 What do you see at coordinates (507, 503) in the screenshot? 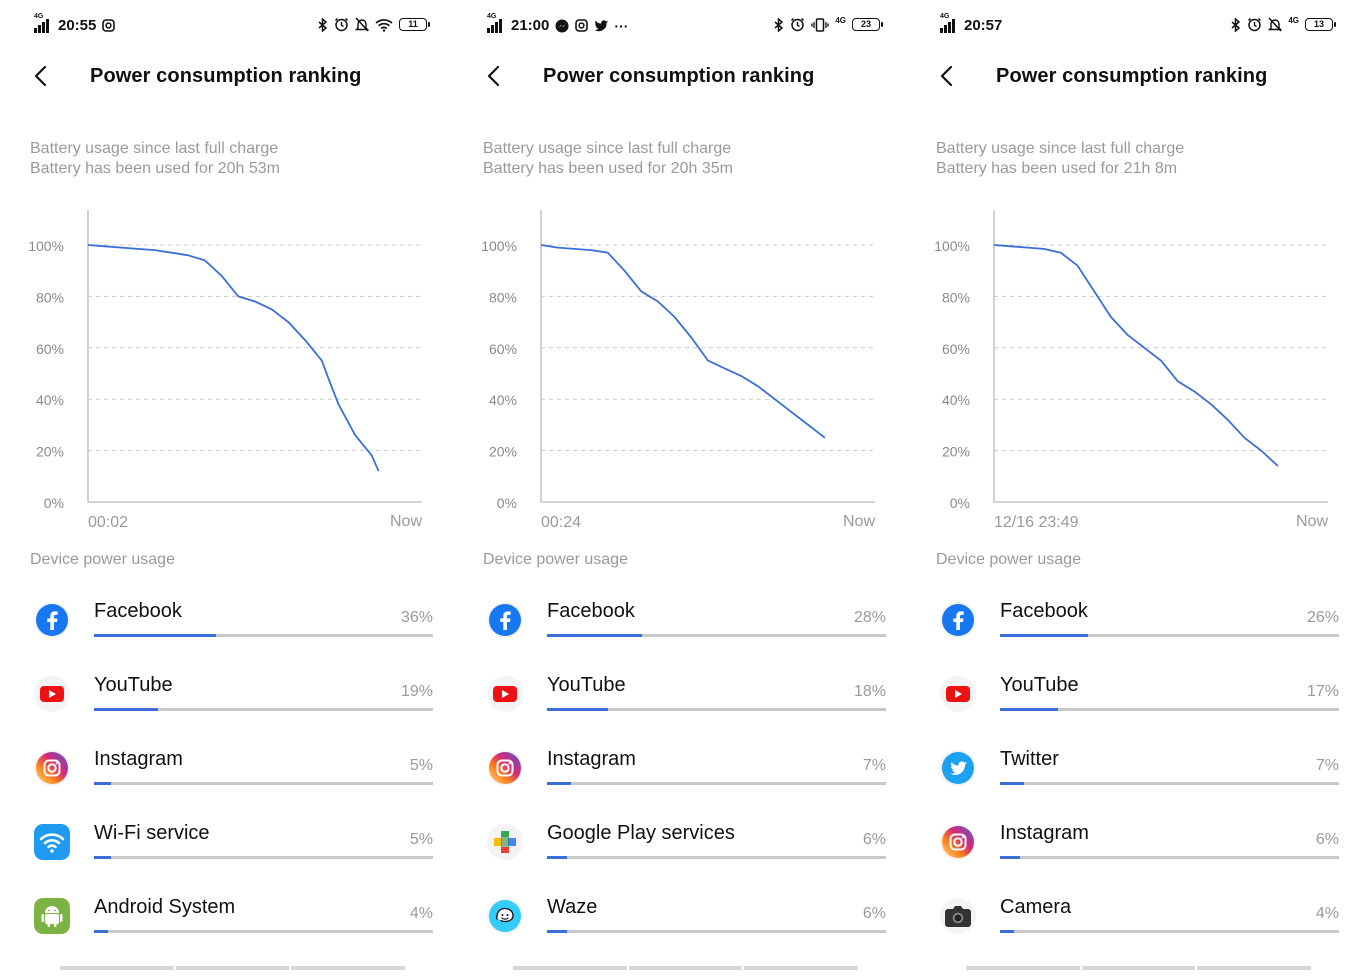
I see `y-tick-label: 0%` at bounding box center [507, 503].